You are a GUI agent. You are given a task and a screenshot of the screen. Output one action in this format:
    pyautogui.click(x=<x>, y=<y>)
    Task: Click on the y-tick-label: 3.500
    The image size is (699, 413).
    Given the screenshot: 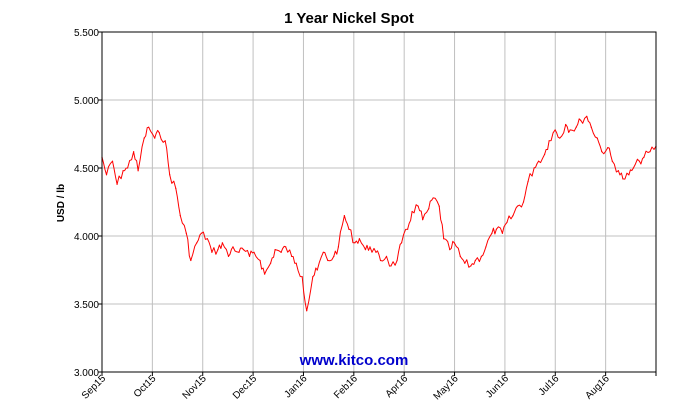 What is the action you would take?
    pyautogui.click(x=86, y=305)
    